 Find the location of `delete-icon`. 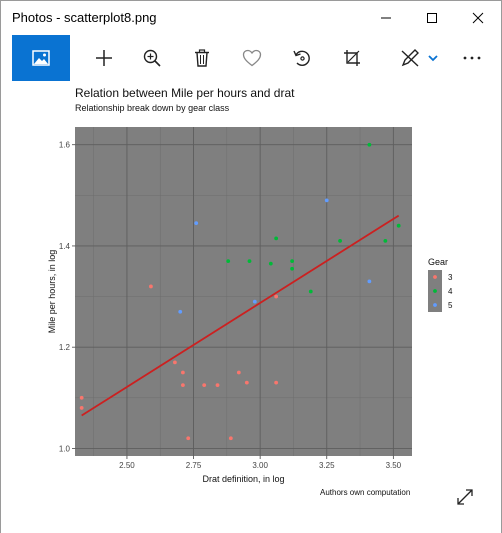

delete-icon is located at coordinates (202, 58).